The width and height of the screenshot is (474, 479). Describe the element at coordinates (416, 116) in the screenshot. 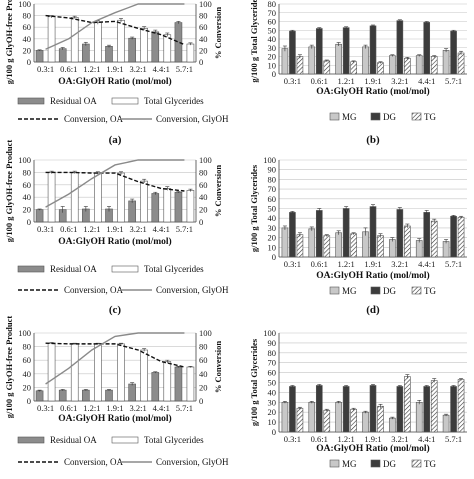

I see `legend-swatch-tg` at that location.